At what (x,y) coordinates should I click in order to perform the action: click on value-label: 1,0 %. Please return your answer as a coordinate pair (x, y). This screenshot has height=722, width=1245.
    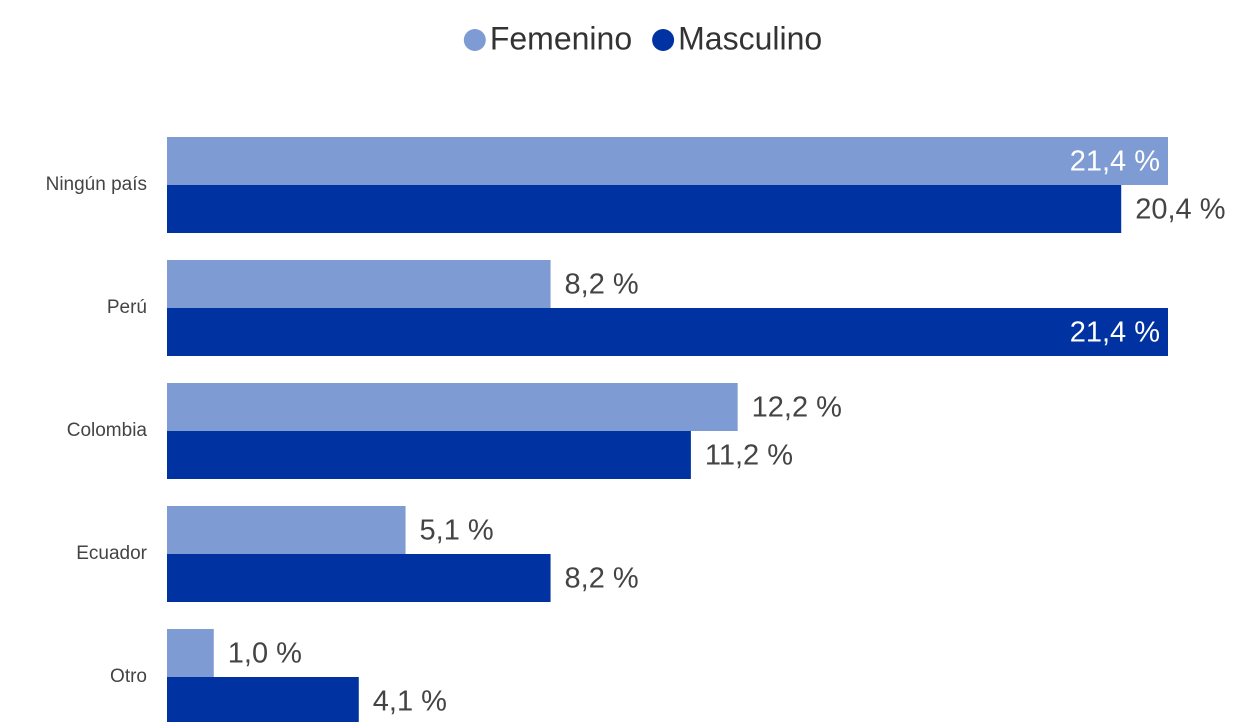
    Looking at the image, I should click on (265, 654).